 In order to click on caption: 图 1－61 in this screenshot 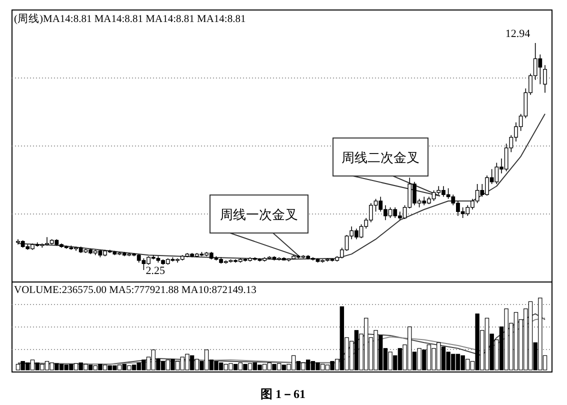, I will do `click(283, 394)`.